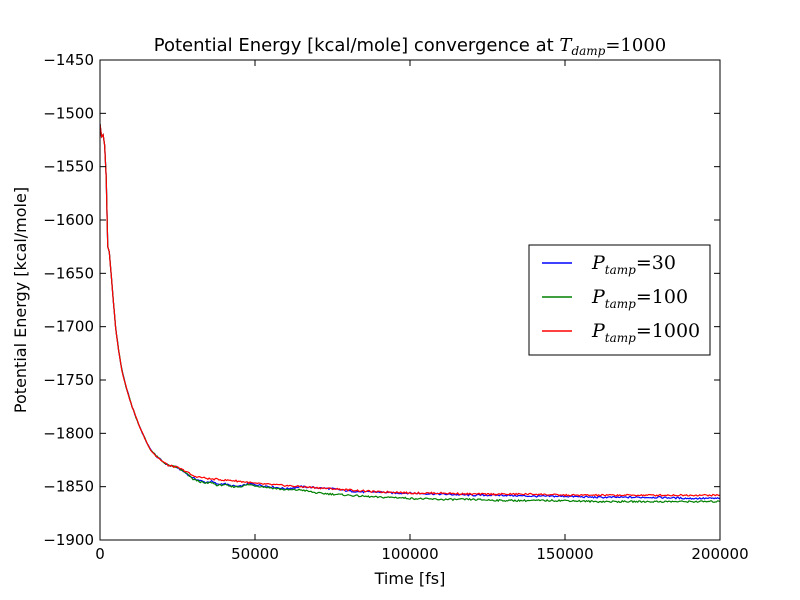 This screenshot has width=800, height=600. I want to click on y-tick-label: −1700, so click(68, 327).